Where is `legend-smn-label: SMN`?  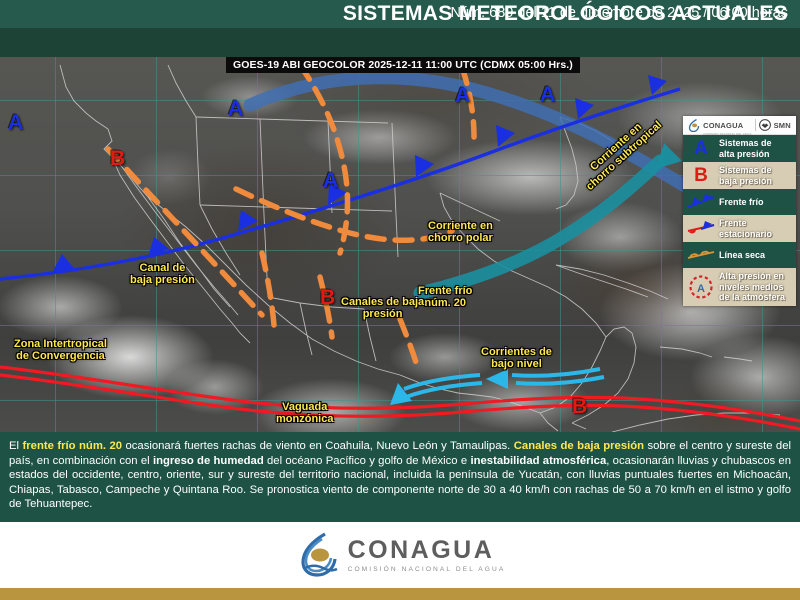 legend-smn-label: SMN is located at coordinates (782, 125).